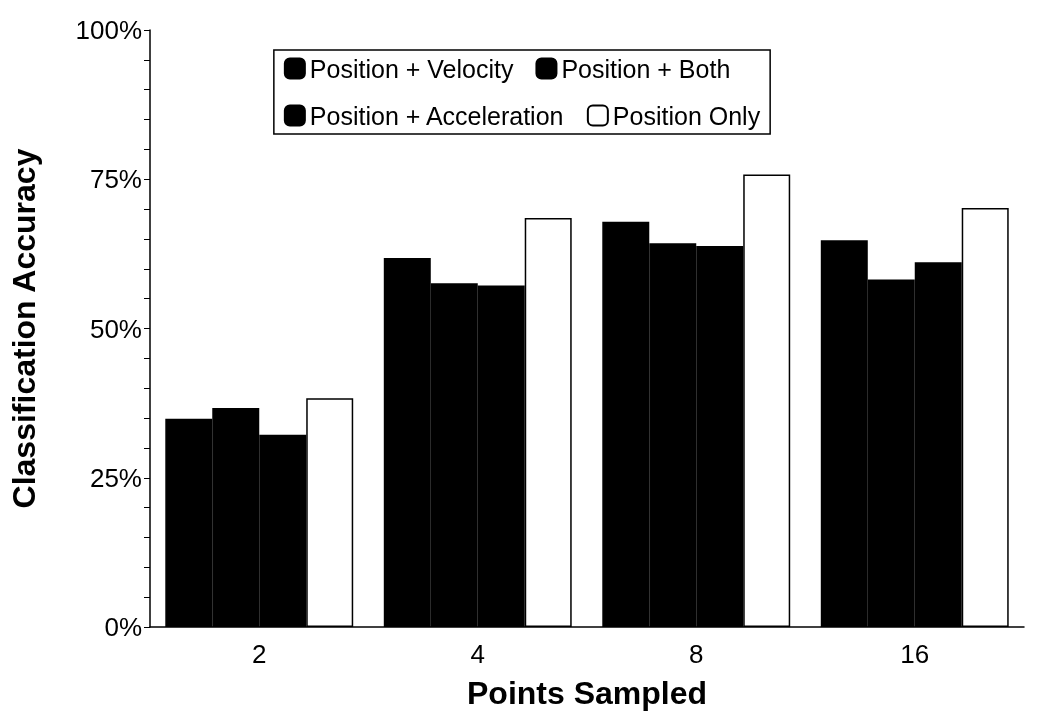 Image resolution: width=1044 pixels, height=722 pixels. I want to click on y-tick-label: 50%, so click(115, 328).